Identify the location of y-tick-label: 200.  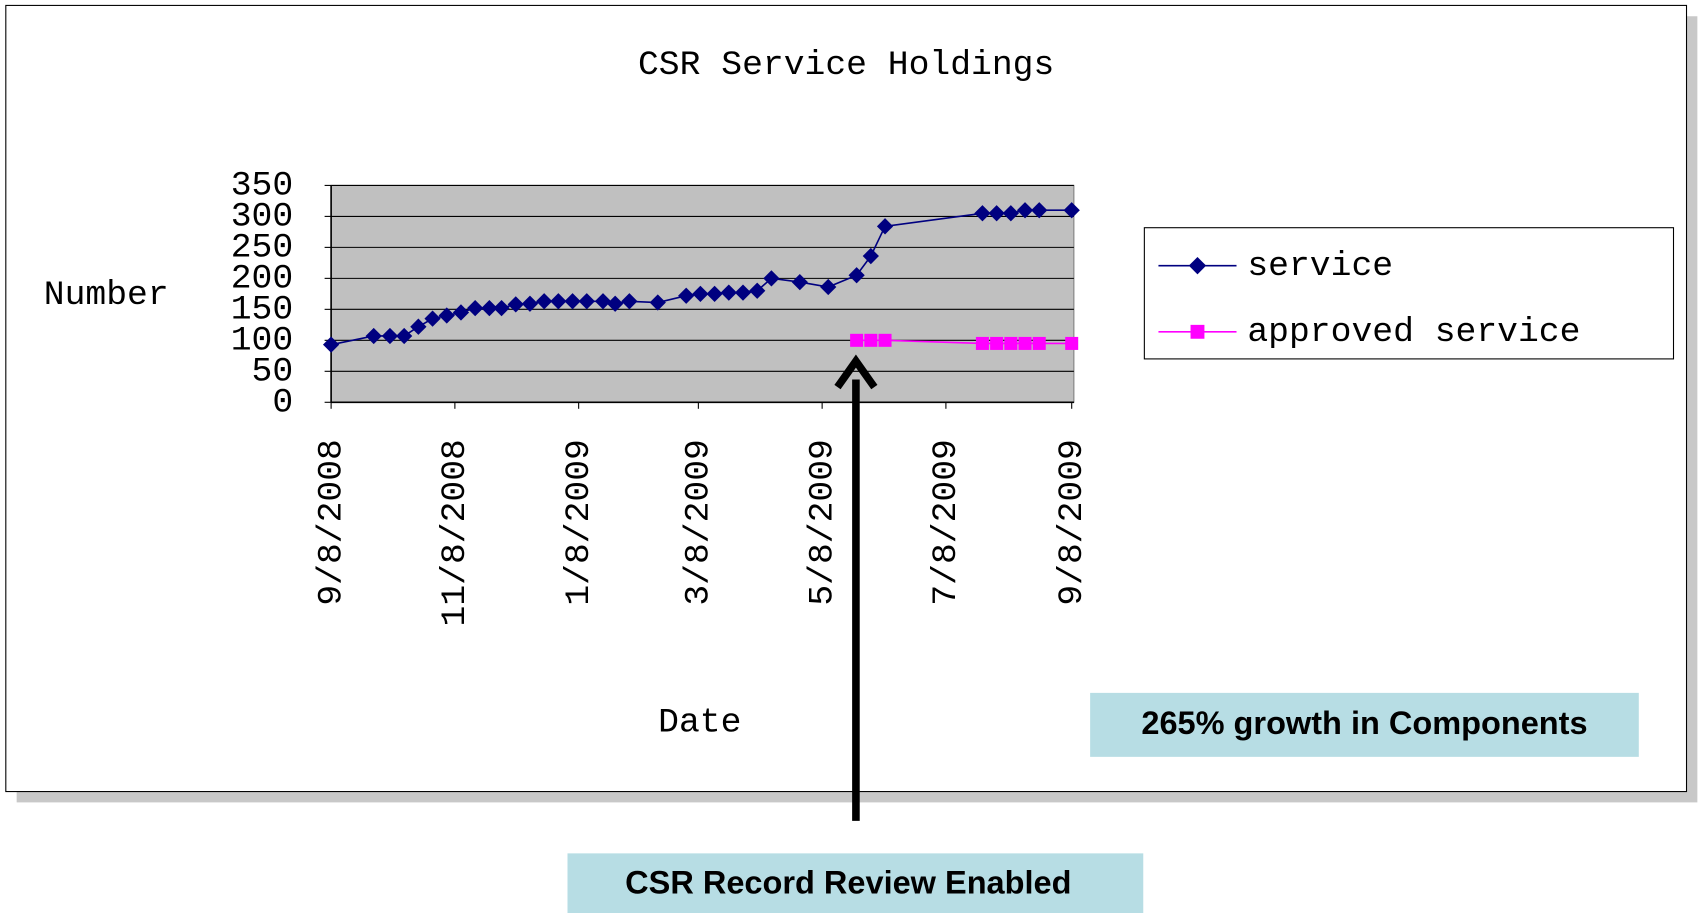
(262, 279).